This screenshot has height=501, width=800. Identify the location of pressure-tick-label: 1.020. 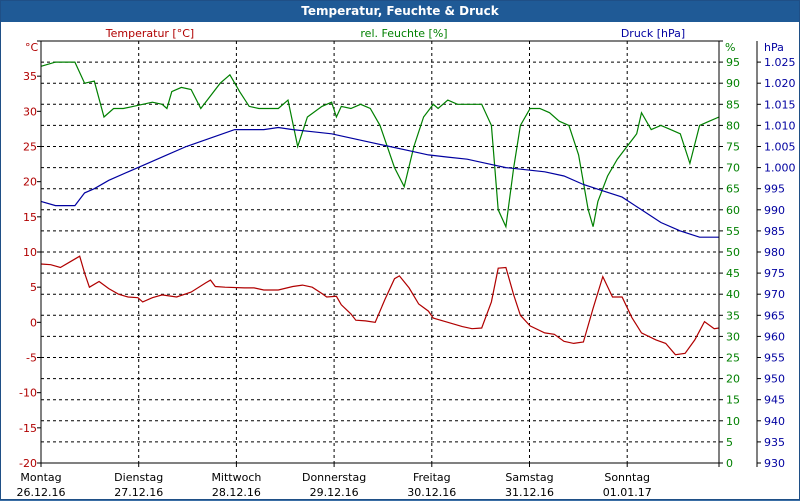
(780, 83).